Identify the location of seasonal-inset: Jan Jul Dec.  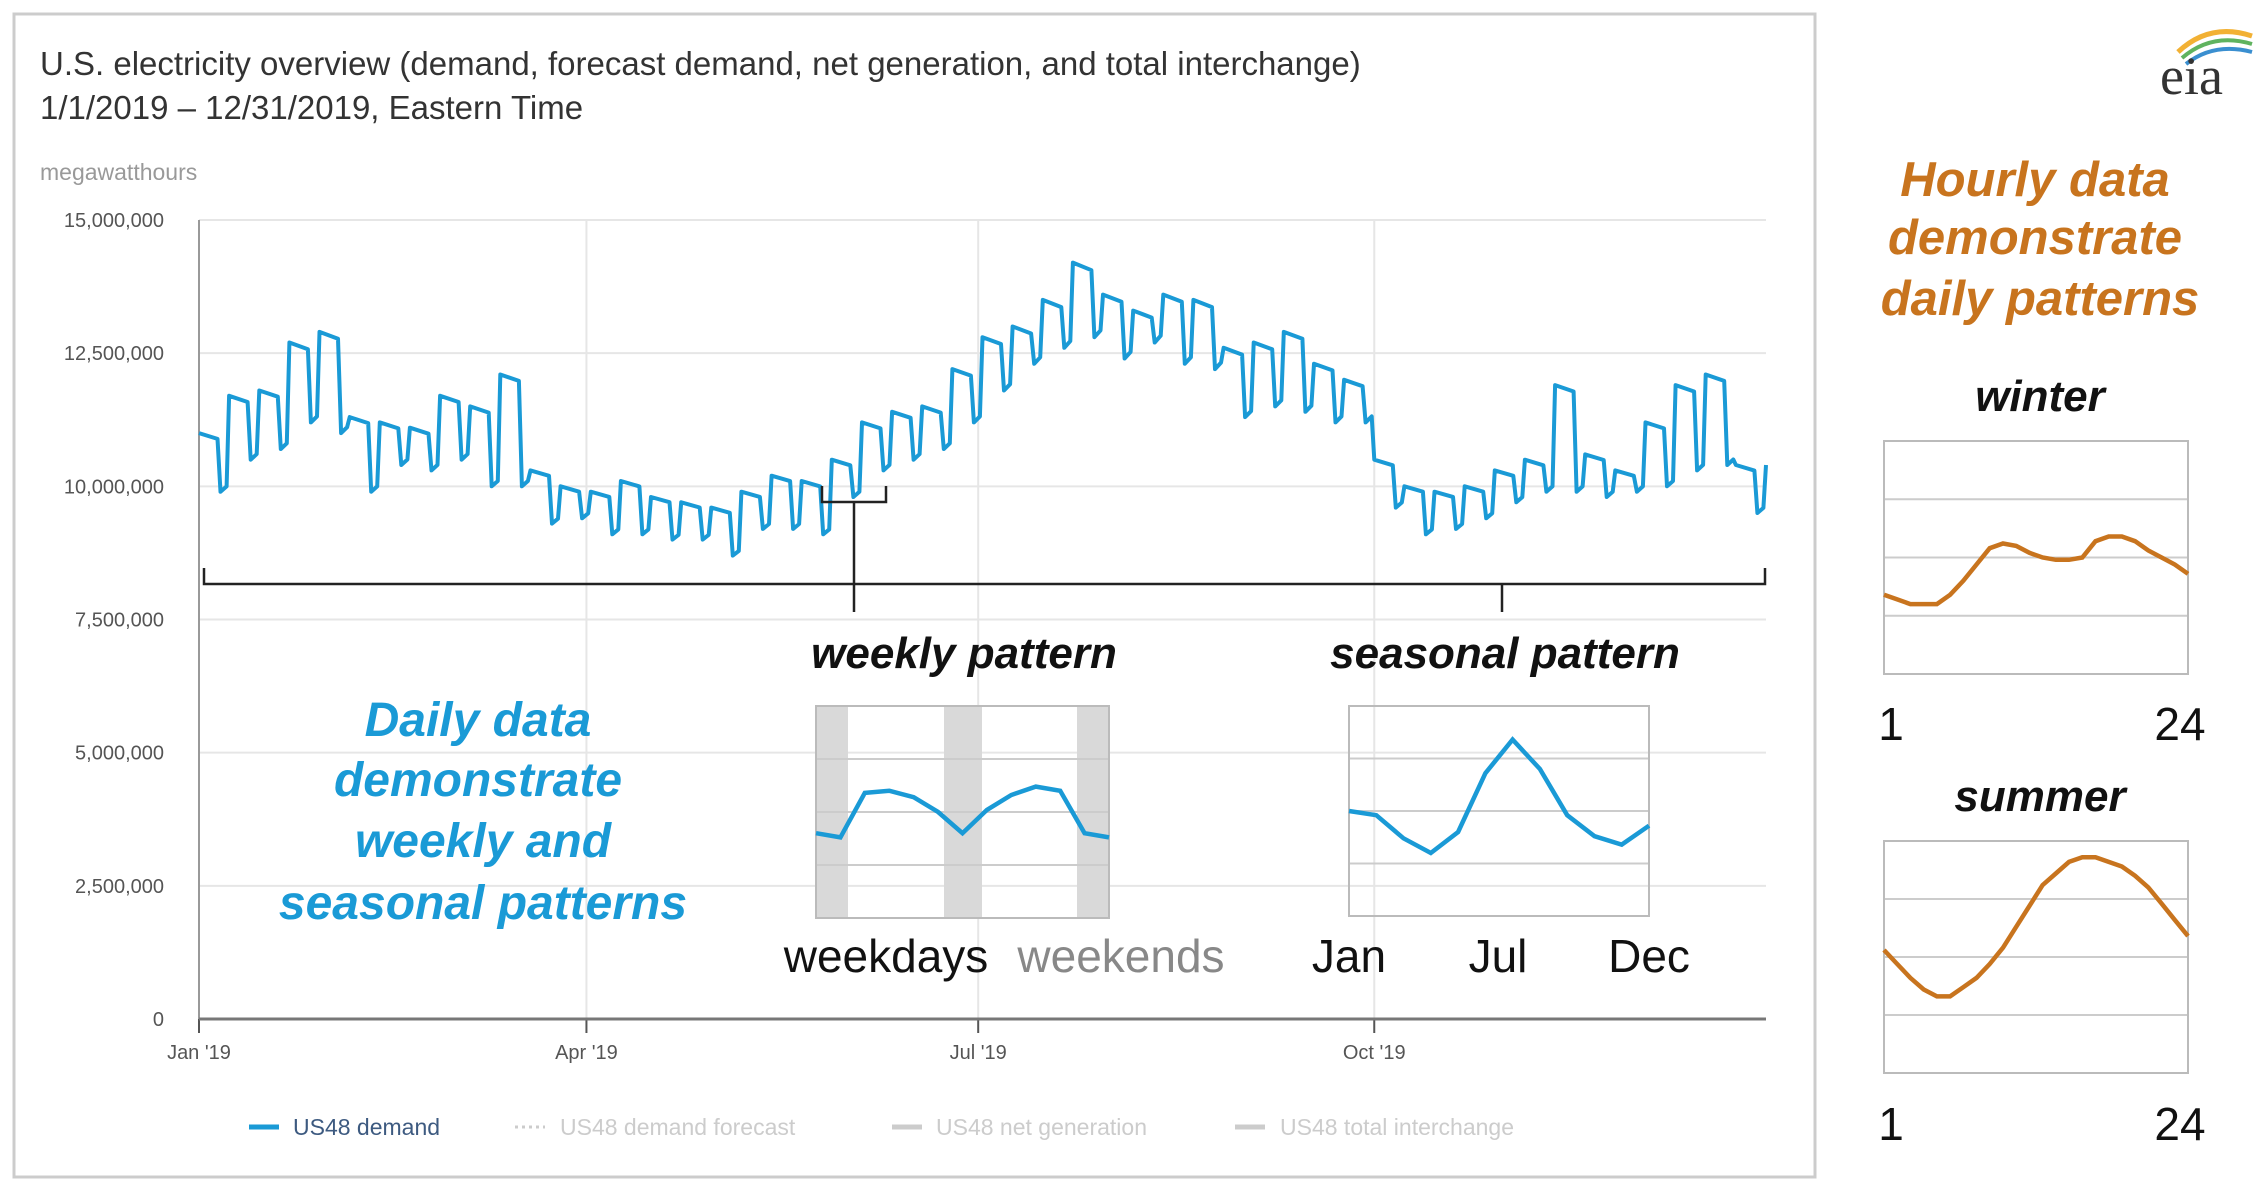
(1501, 843).